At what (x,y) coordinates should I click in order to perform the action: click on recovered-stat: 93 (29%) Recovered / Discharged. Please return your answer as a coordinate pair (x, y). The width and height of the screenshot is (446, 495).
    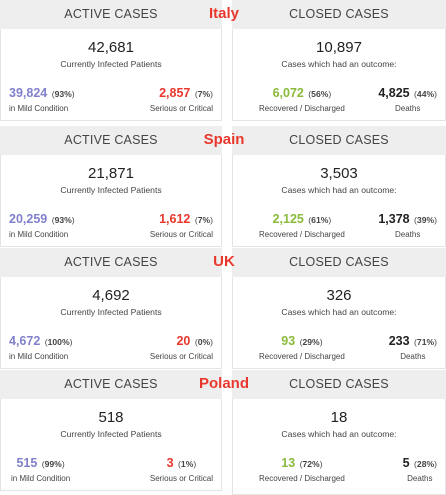
    Looking at the image, I should click on (302, 347).